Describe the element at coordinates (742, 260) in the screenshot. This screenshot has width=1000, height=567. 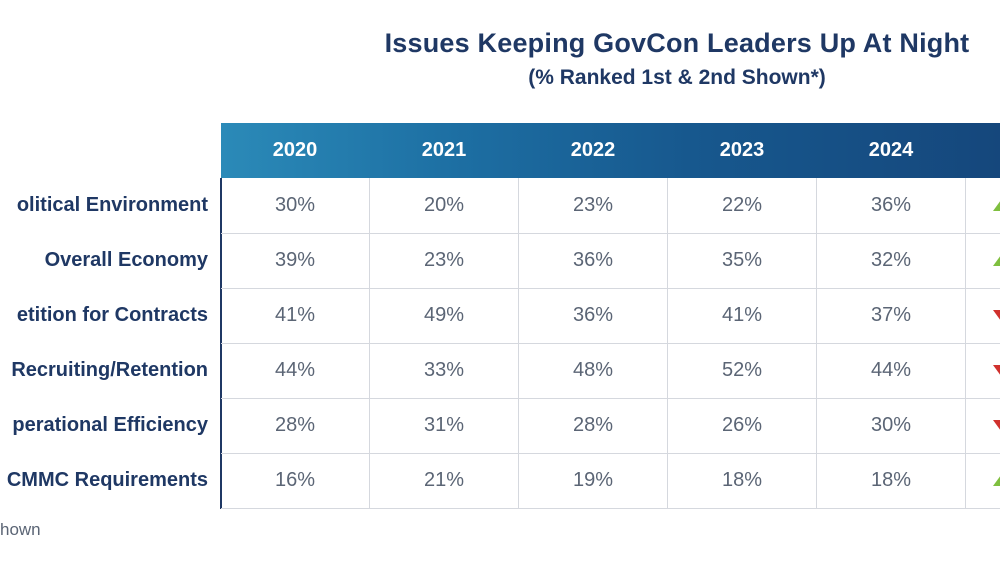
I see `table-cell: 35%` at that location.